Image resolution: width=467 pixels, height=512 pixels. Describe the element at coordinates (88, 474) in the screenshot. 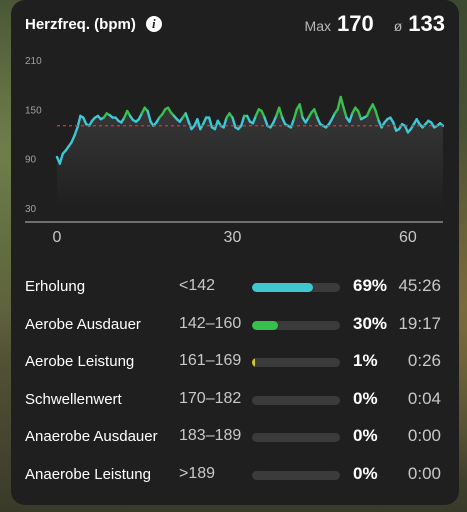

I see `zone-name: Anaerobe Leistung` at that location.